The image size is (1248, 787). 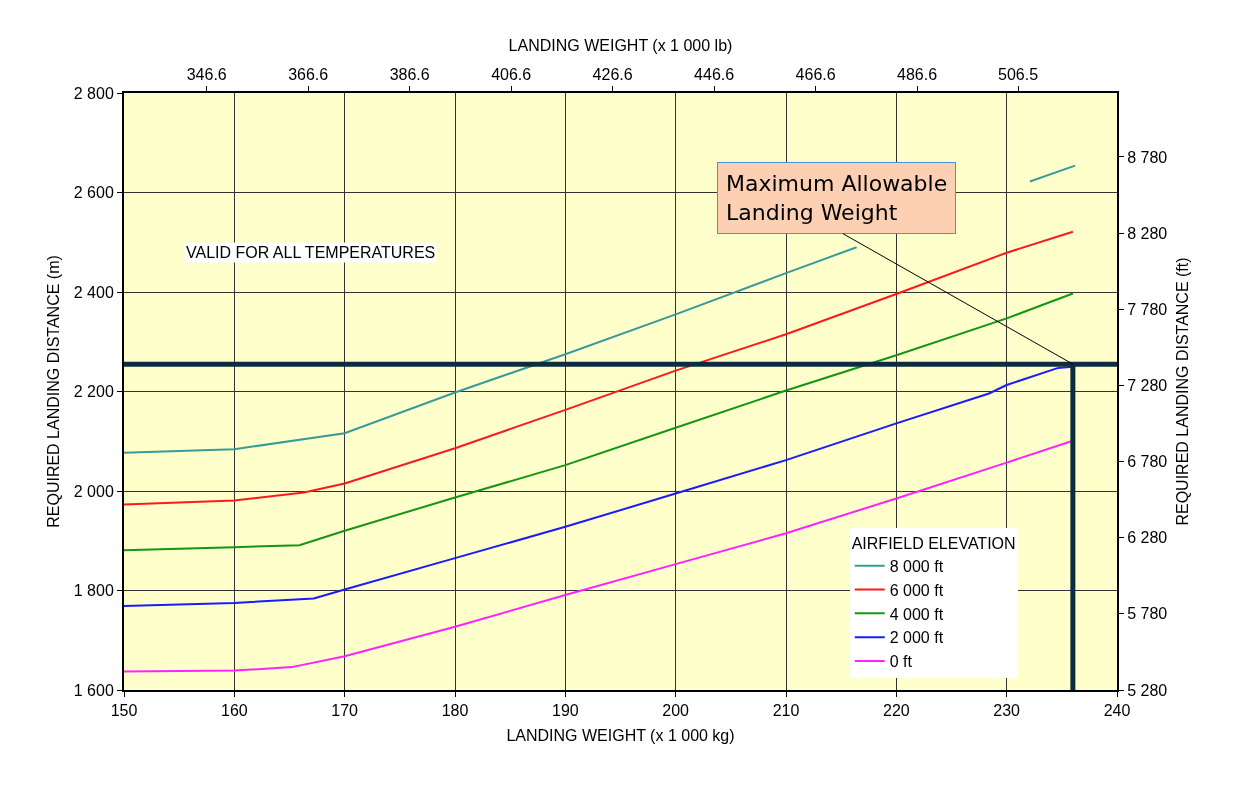 I want to click on x2-tick-label: 426.6, so click(x=612, y=74).